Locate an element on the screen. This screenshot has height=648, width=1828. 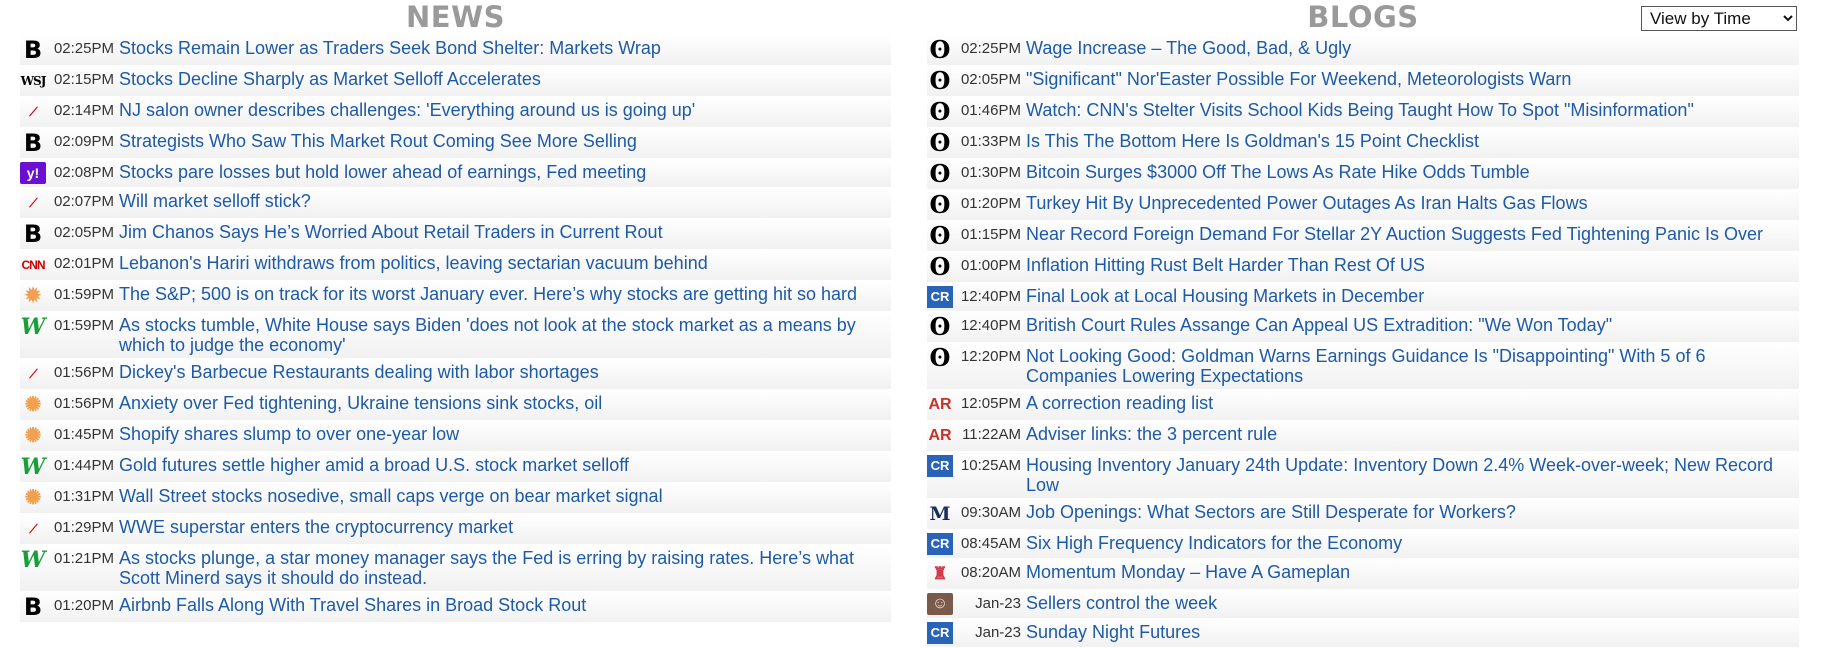
author-avatar-icon: ☺ is located at coordinates (940, 604).